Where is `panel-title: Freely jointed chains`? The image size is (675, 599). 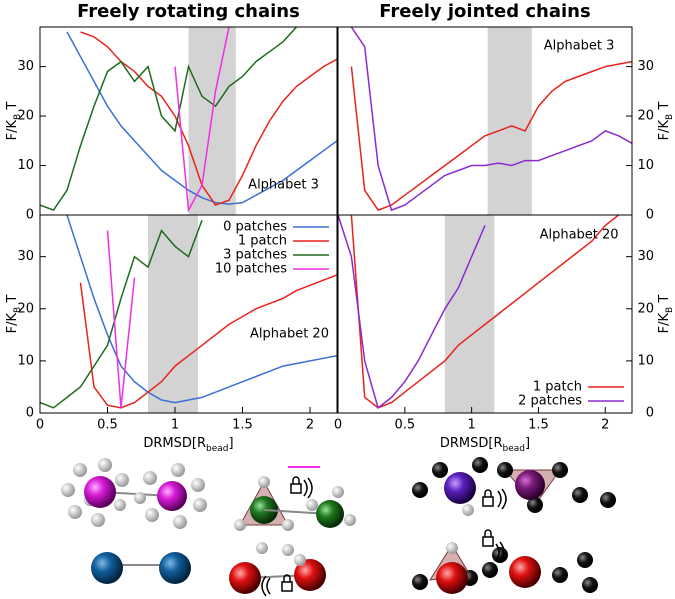
panel-title: Freely jointed chains is located at coordinates (484, 11).